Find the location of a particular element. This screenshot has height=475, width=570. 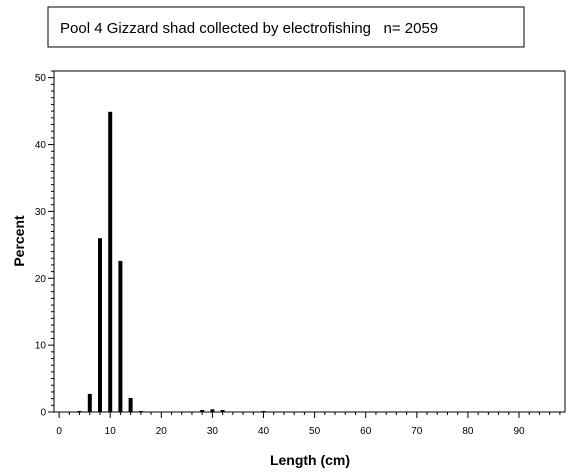

y-tick-label: 30 is located at coordinates (41, 212).